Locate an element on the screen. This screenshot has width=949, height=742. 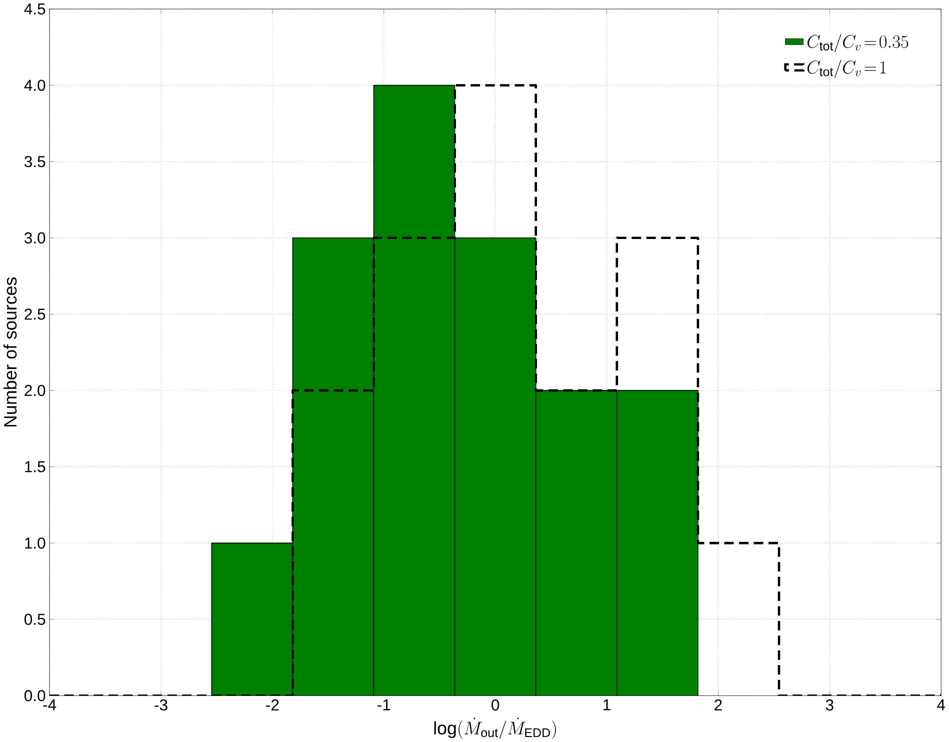
x-tick-label: 2 is located at coordinates (718, 704).